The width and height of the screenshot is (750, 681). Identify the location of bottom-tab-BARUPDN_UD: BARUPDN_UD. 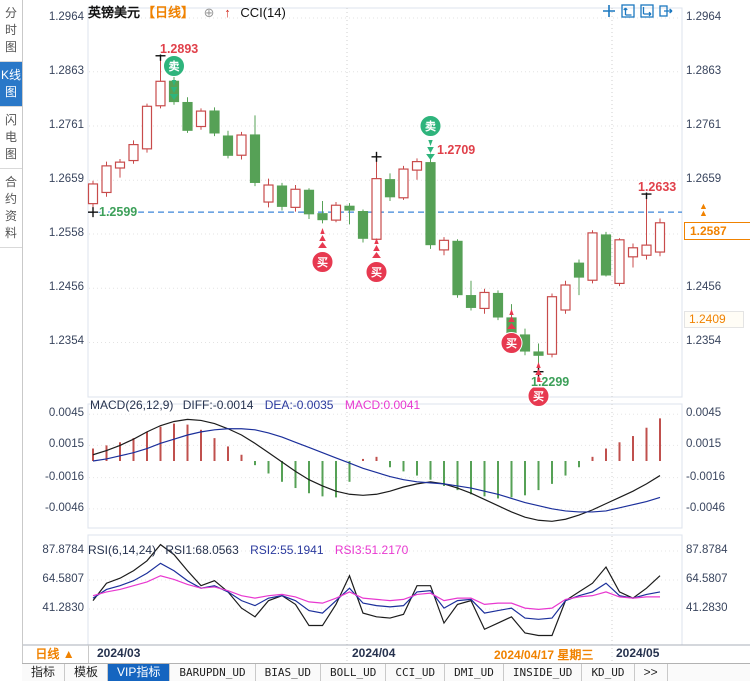
(213, 672).